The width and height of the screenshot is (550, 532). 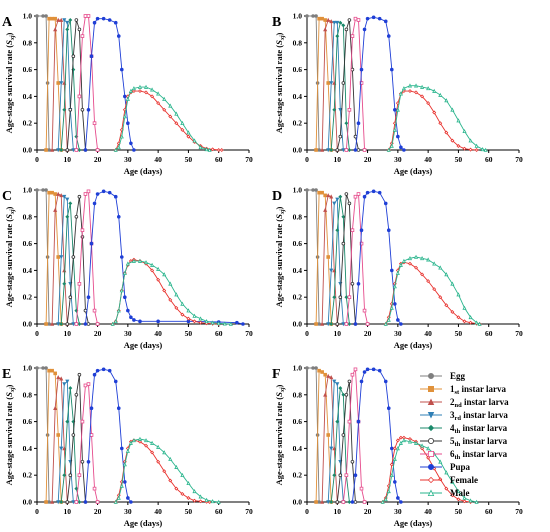 I want to click on y-tick-label: 0.8, so click(x=28, y=216).